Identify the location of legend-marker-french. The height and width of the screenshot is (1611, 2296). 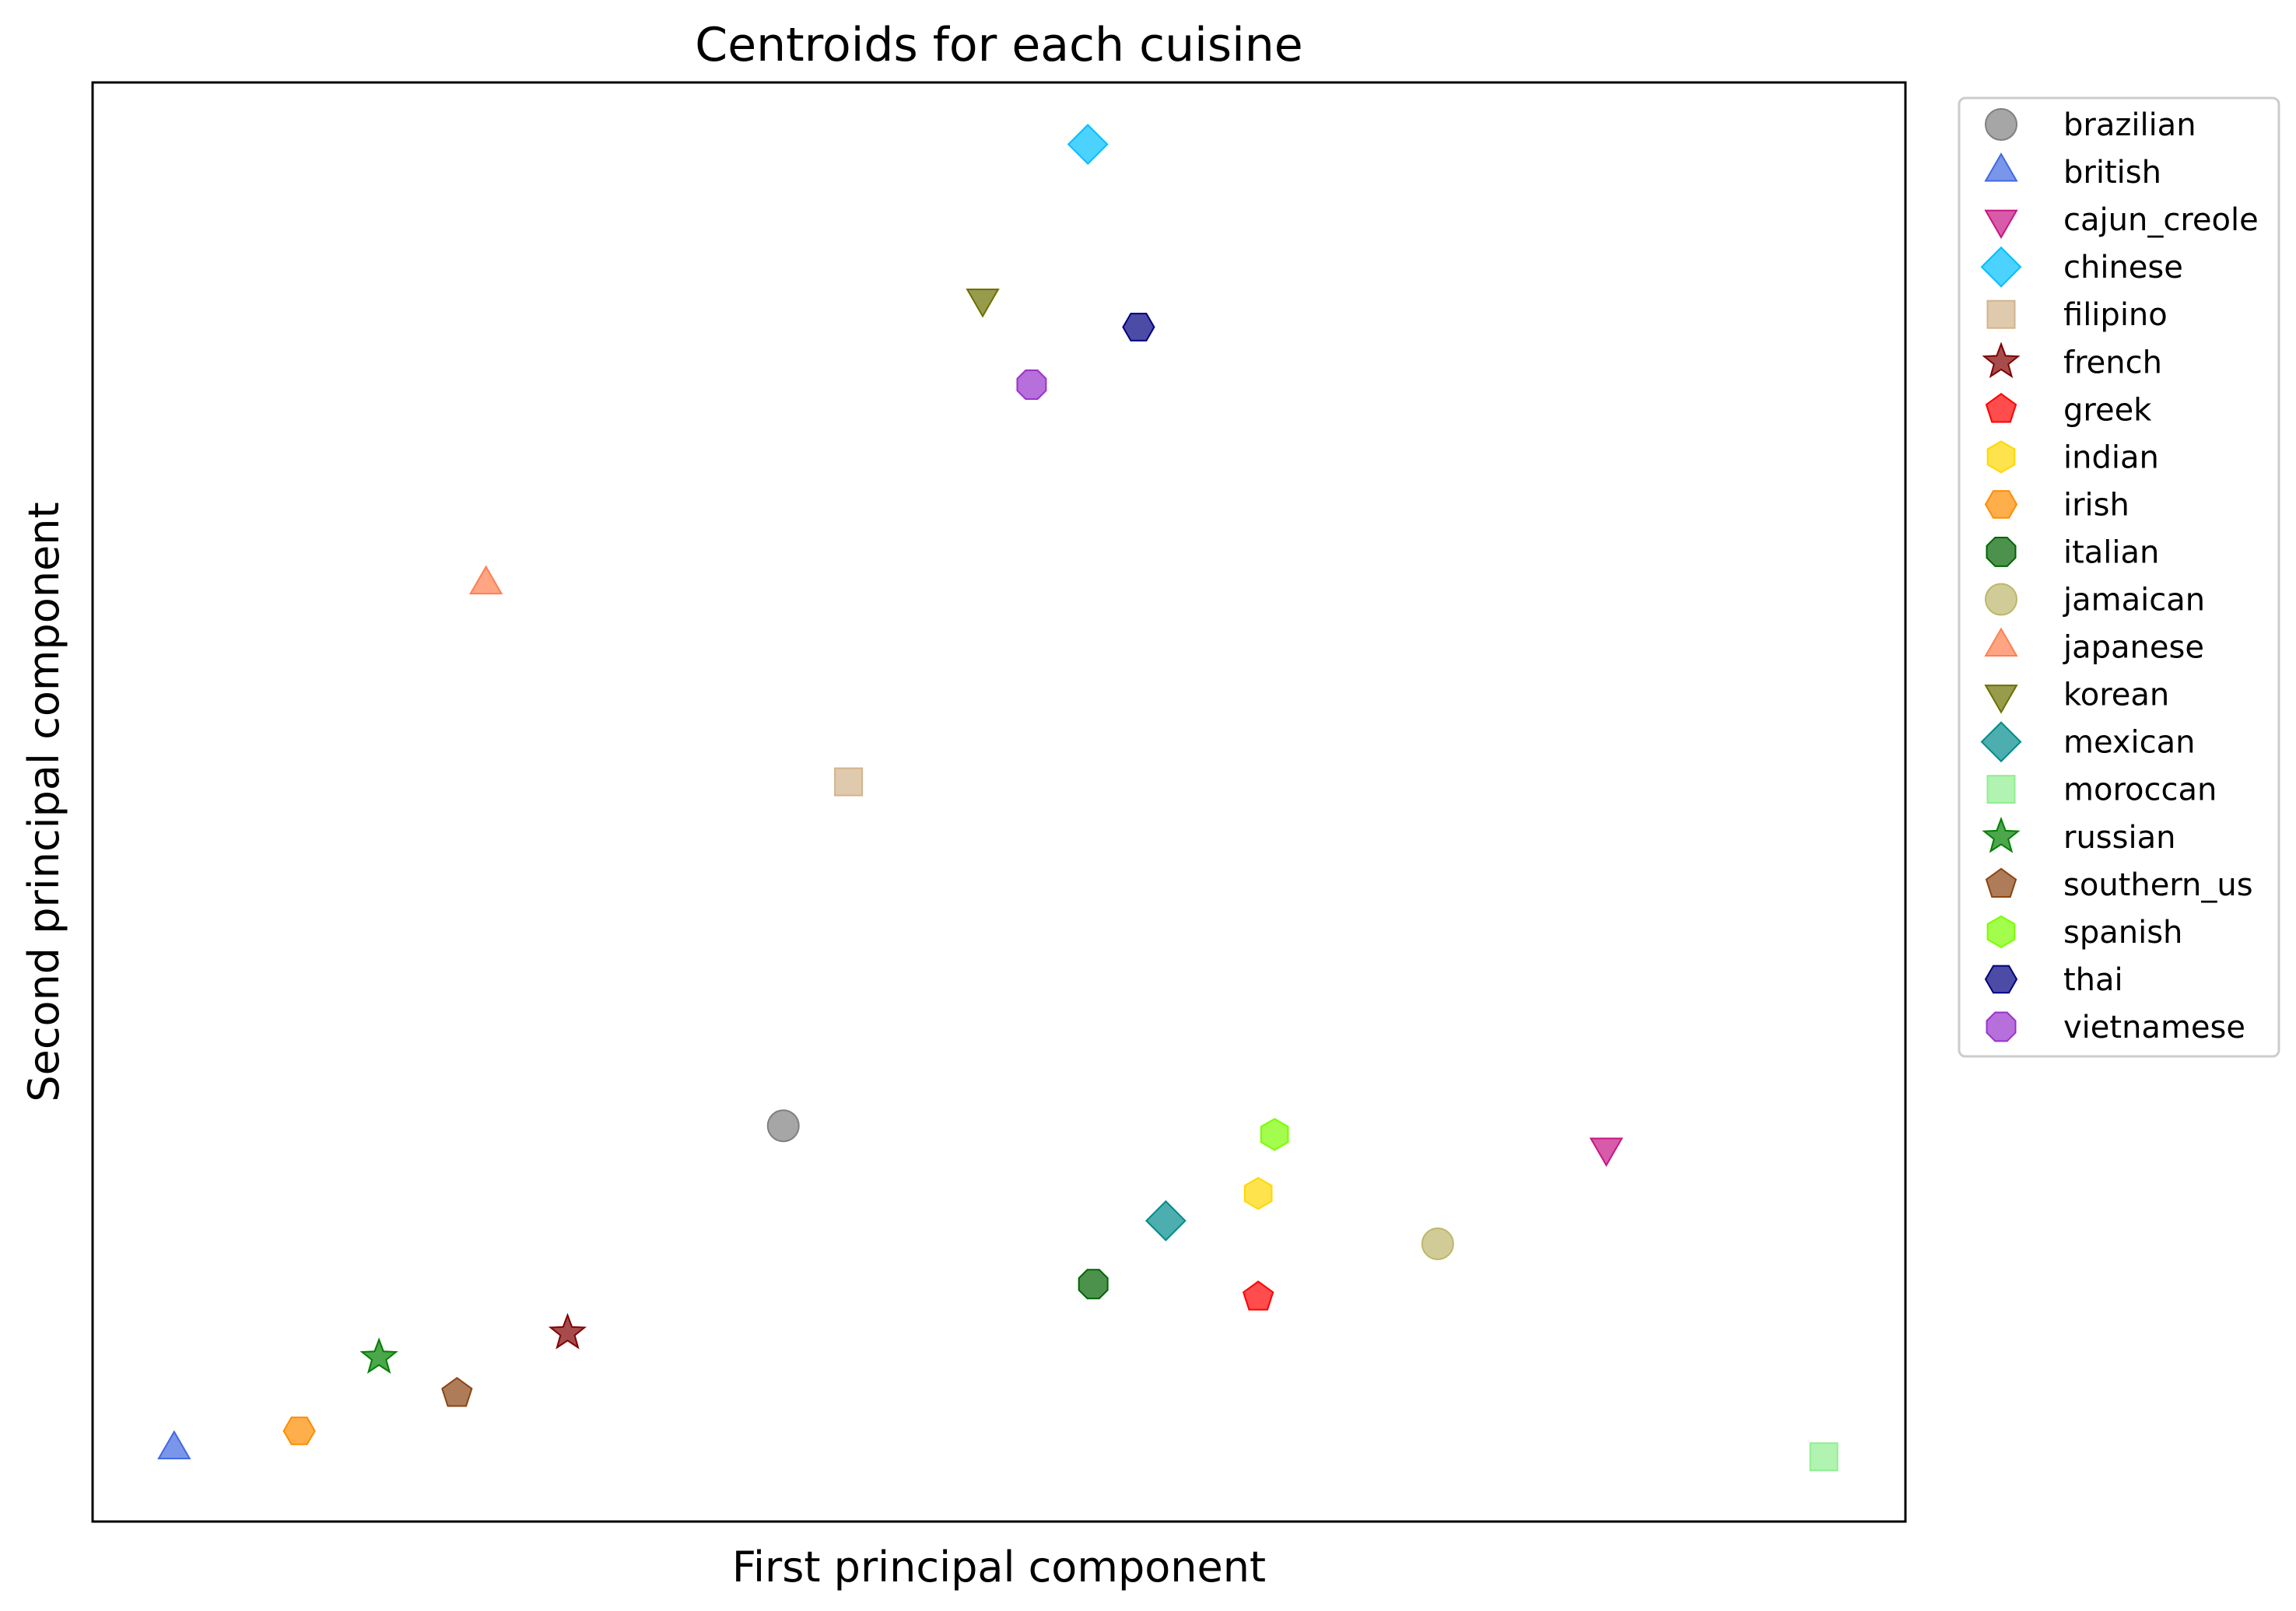
(2001, 360).